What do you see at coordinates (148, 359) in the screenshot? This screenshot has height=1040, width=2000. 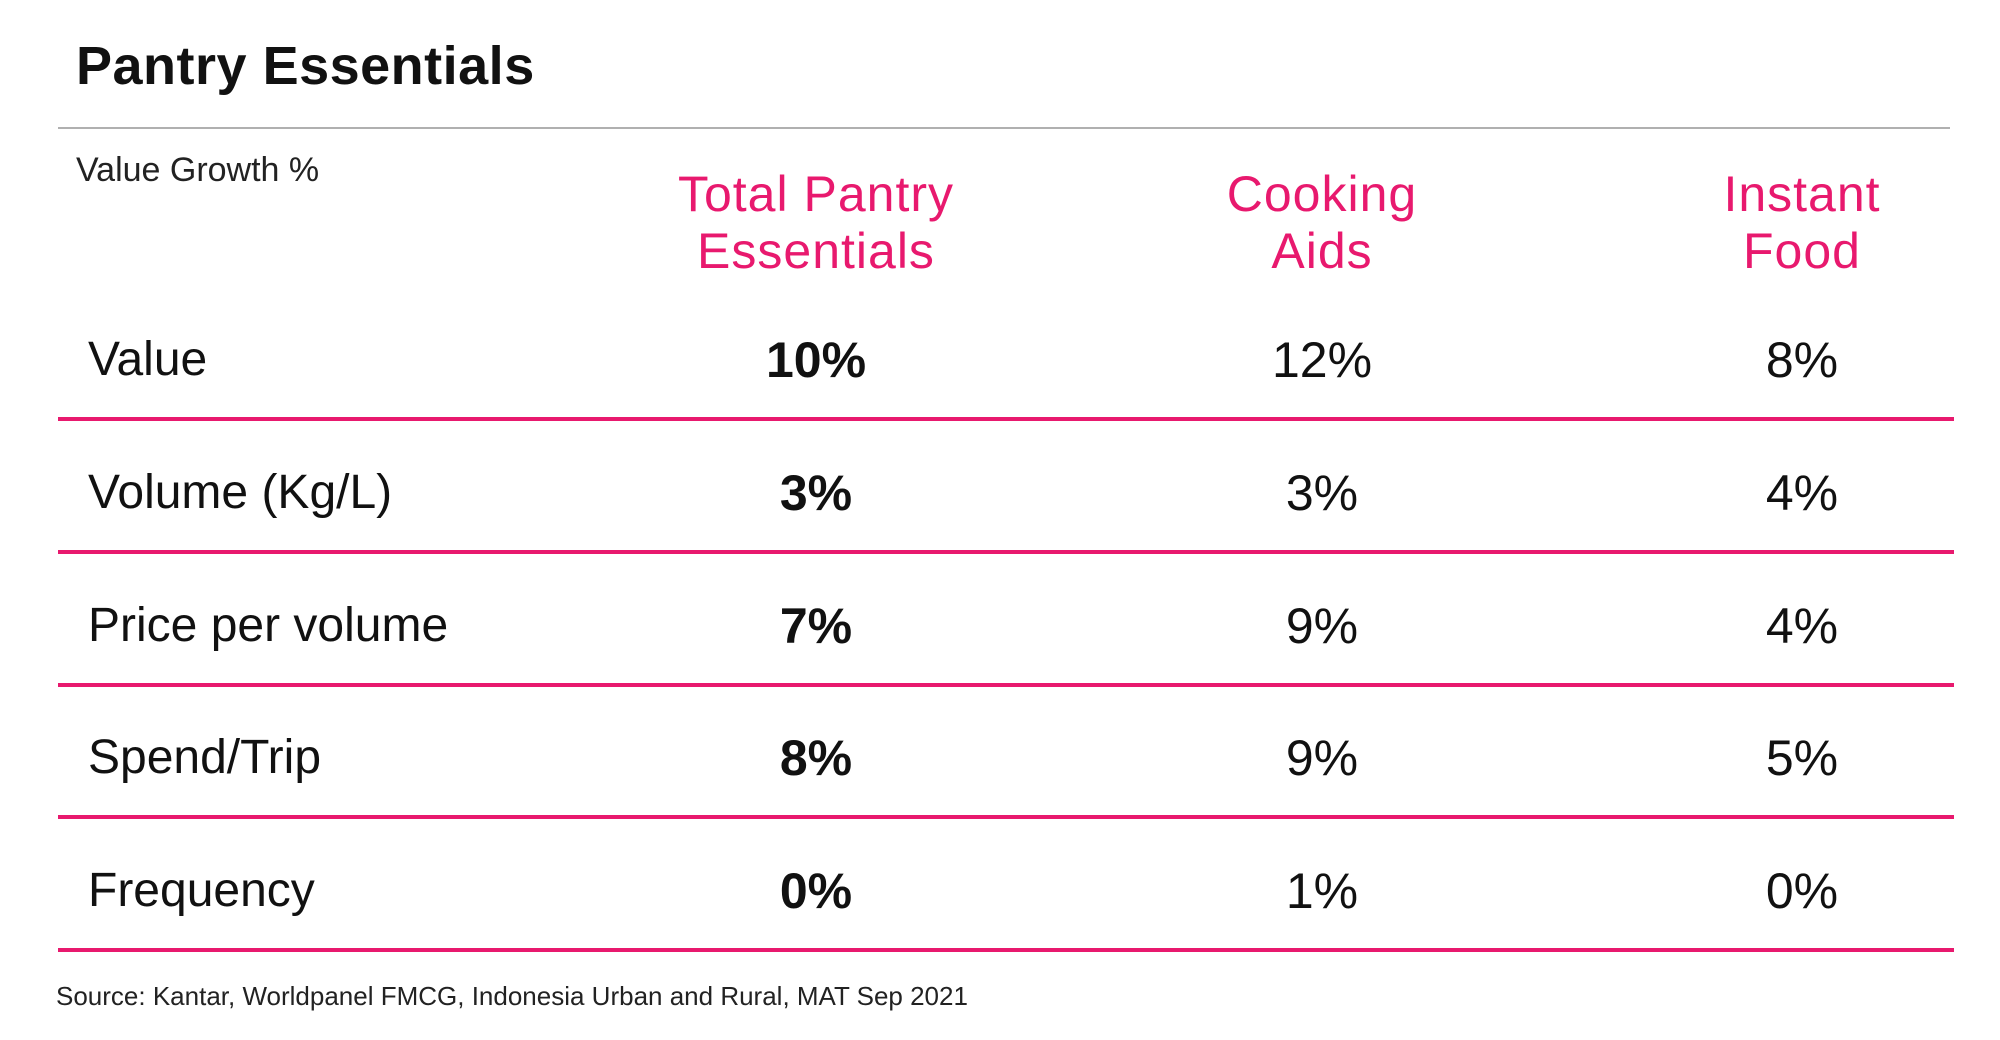 I see `row-label-value: Value` at bounding box center [148, 359].